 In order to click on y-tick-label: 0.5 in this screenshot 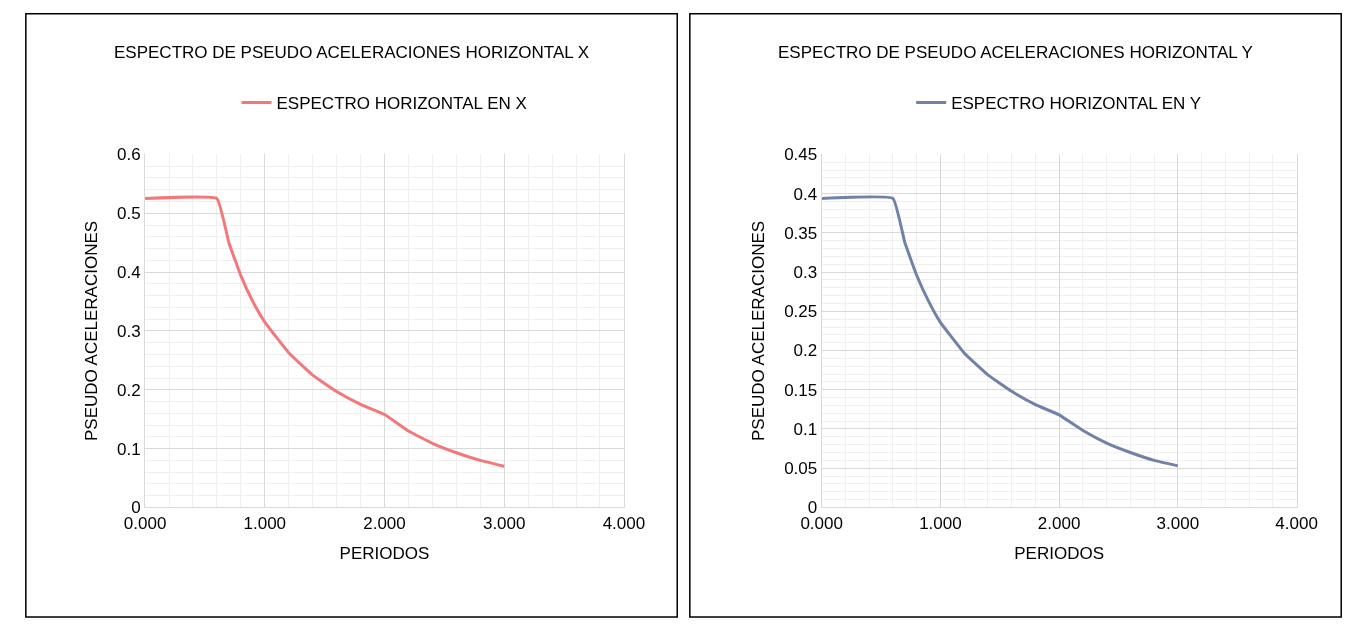, I will do `click(129, 214)`.